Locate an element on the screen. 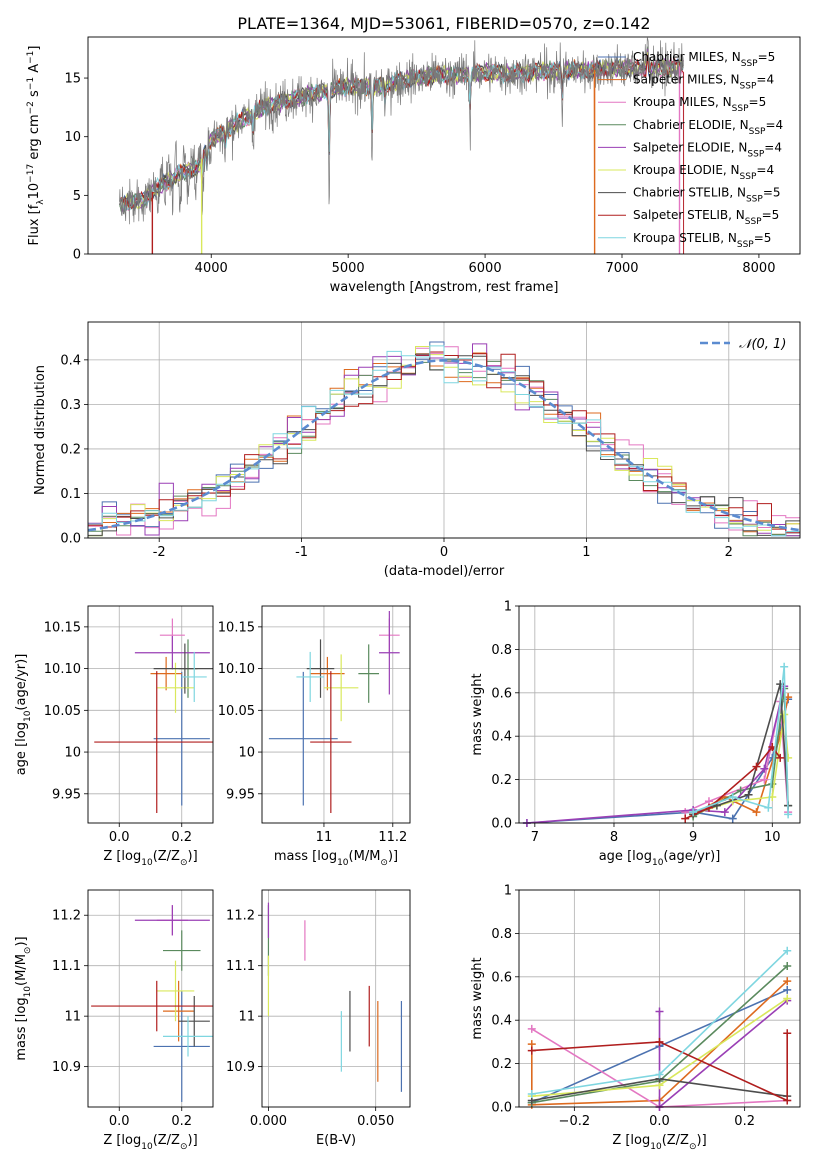  y-axis-label: Flux [fλ10−17 erg cm−2 s−1 A−1] is located at coordinates (36, 146).